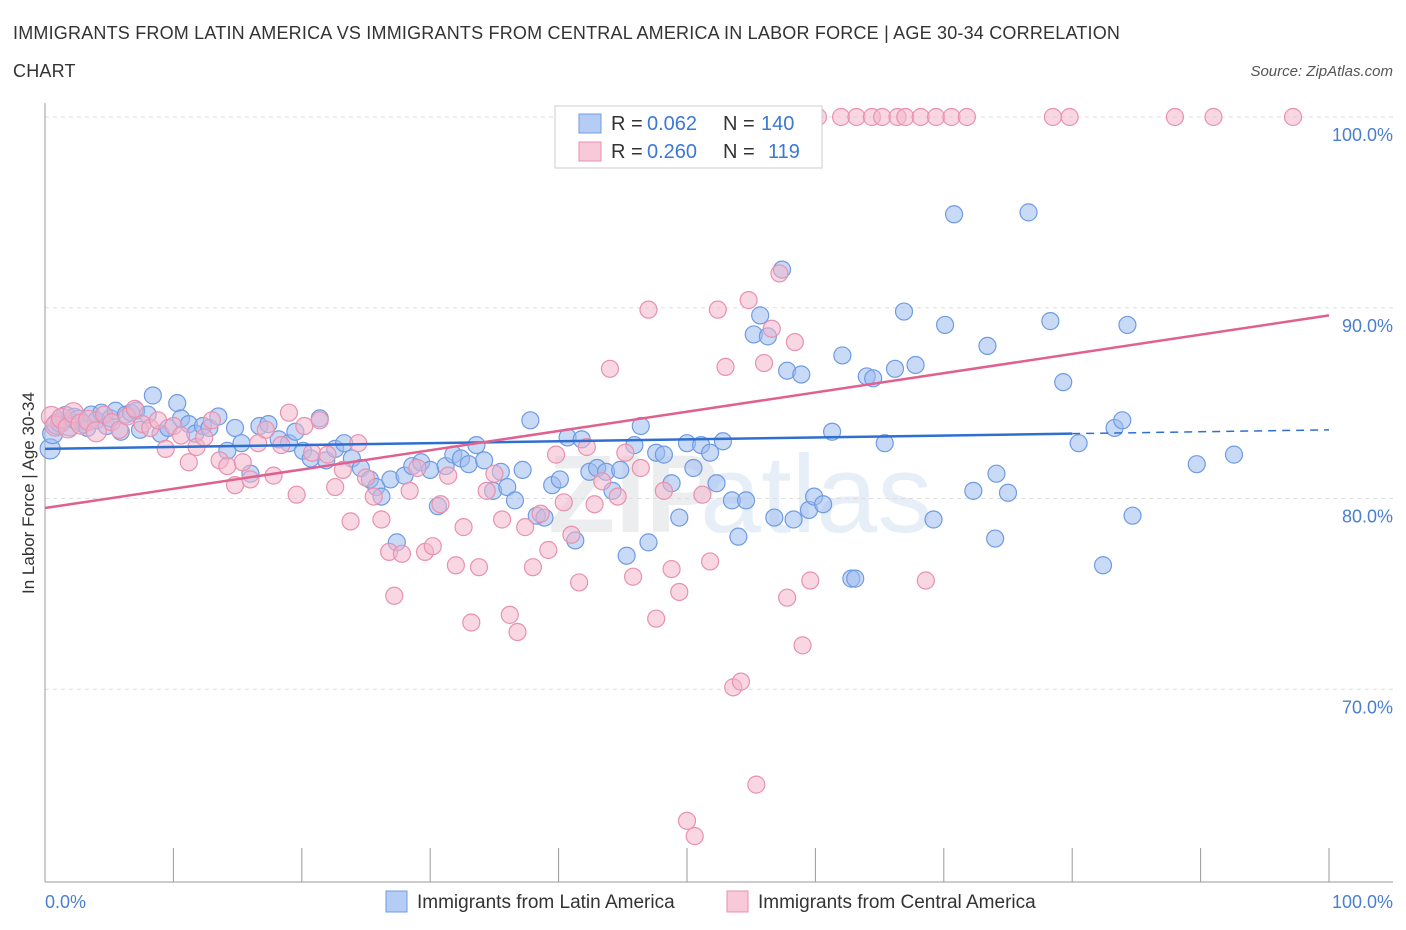 Image resolution: width=1406 pixels, height=930 pixels. Describe the element at coordinates (396, 901) in the screenshot. I see `legend-swatch-latin-america` at that location.